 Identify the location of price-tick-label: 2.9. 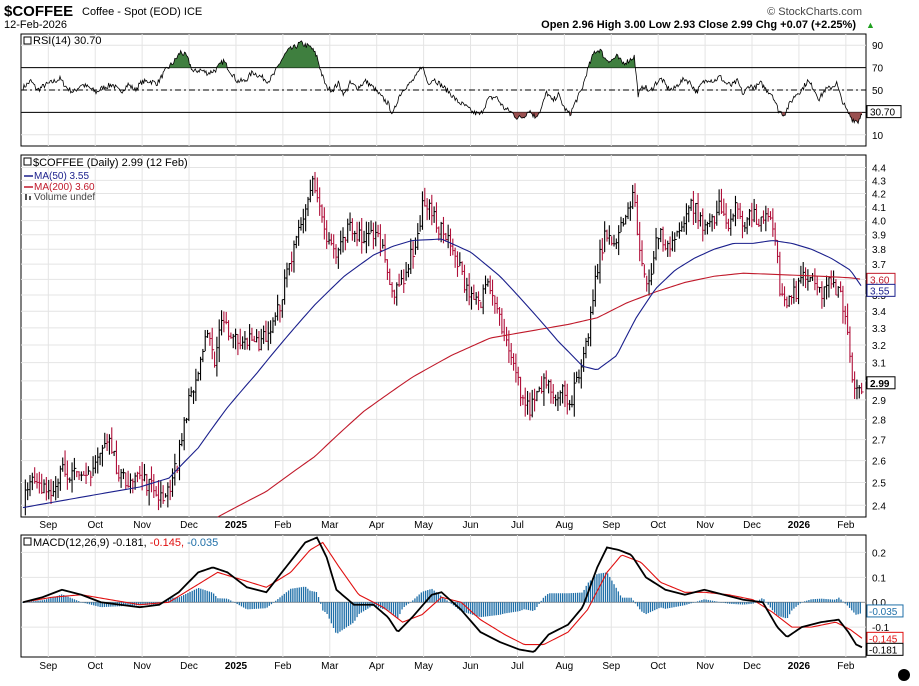
(879, 401).